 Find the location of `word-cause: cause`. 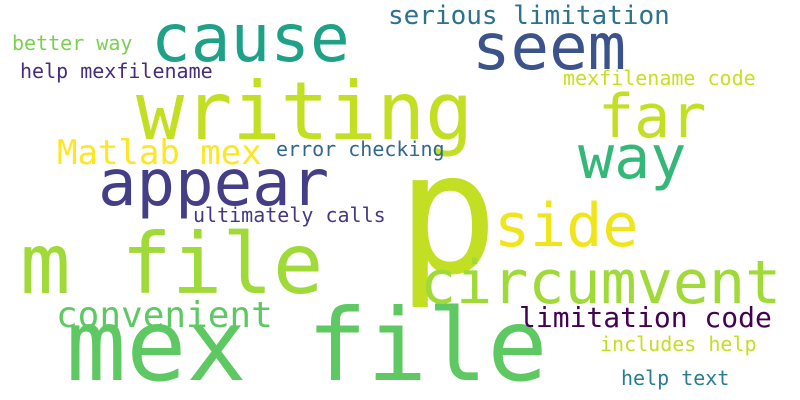

word-cause: cause is located at coordinates (250, 38).